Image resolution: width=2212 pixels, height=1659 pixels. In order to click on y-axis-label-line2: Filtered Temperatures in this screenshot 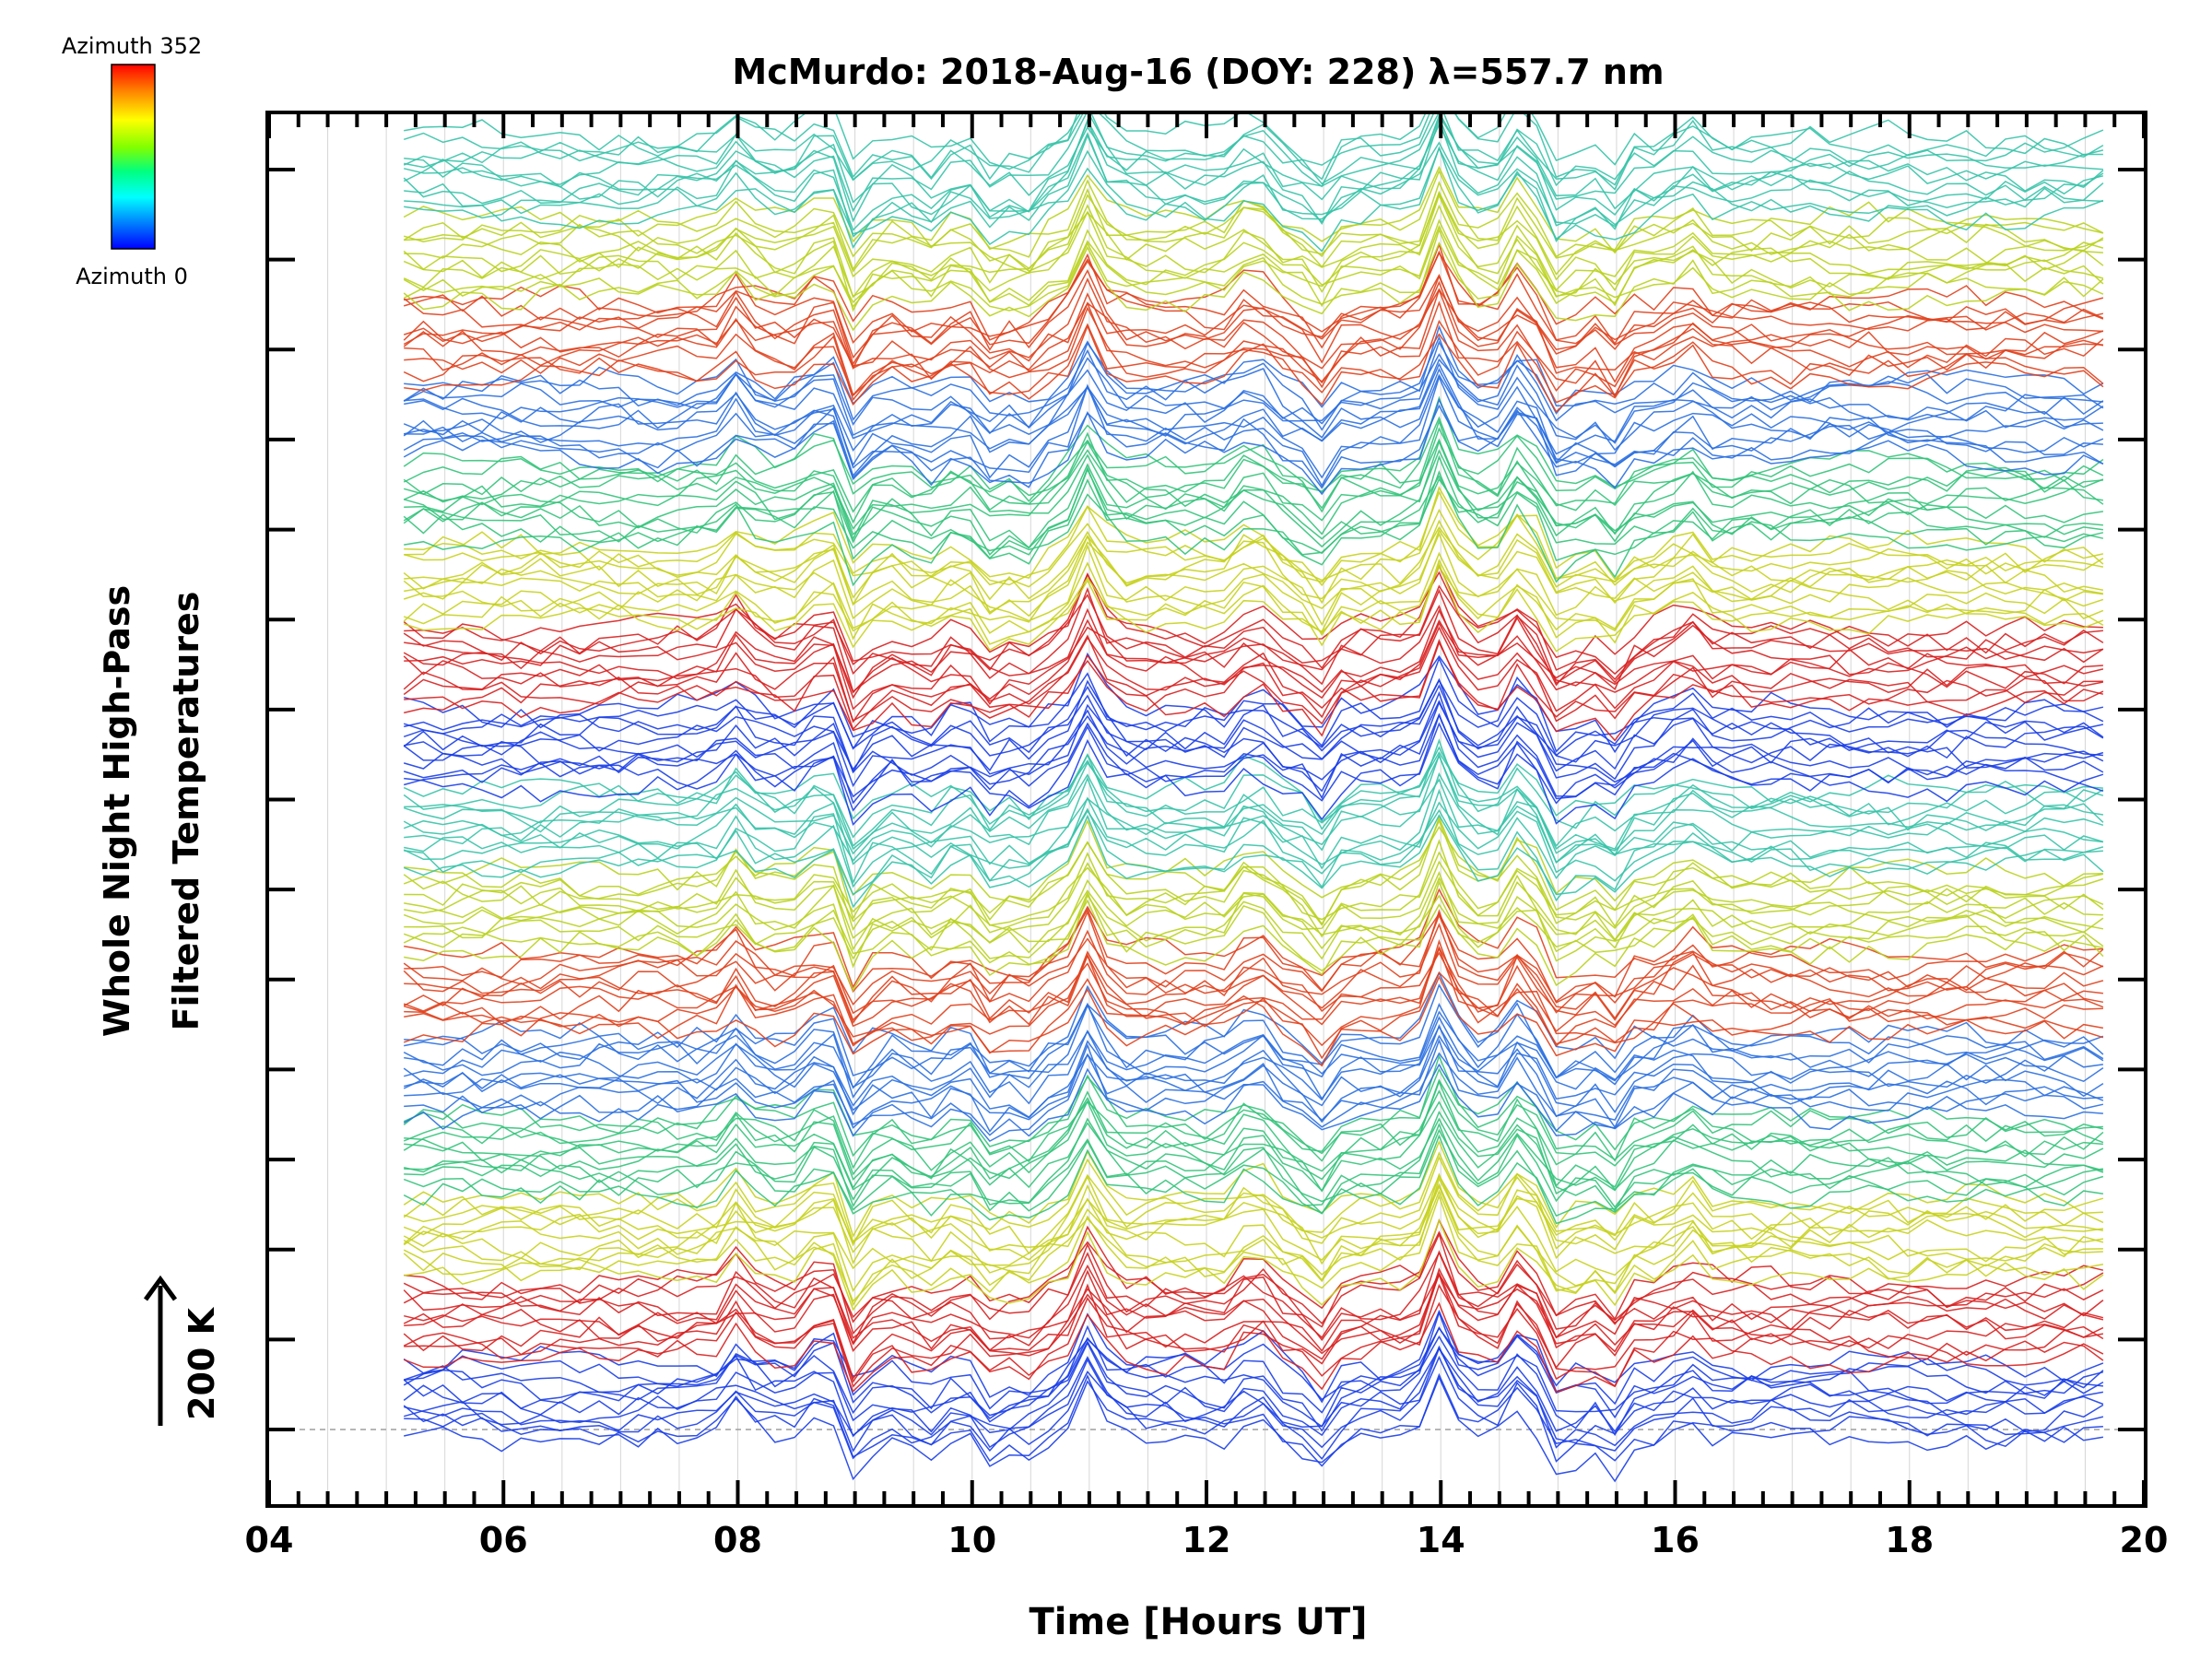, I will do `click(186, 811)`.